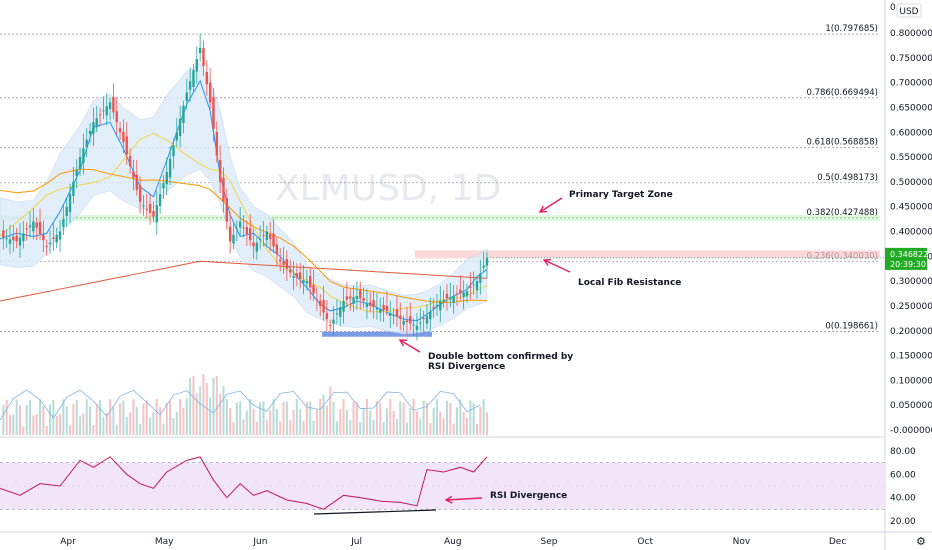  I want to click on price-tick: 0.200000, so click(911, 332).